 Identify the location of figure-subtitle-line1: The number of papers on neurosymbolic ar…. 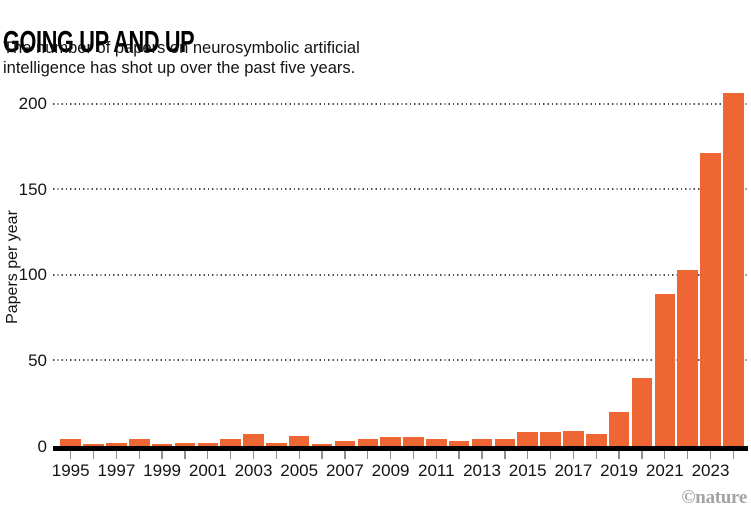
(181, 48).